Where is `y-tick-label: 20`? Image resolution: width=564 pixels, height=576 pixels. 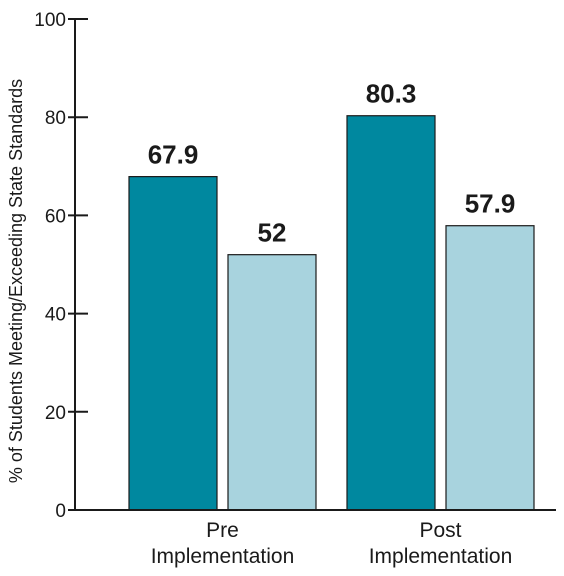 y-tick-label: 20 is located at coordinates (55, 413).